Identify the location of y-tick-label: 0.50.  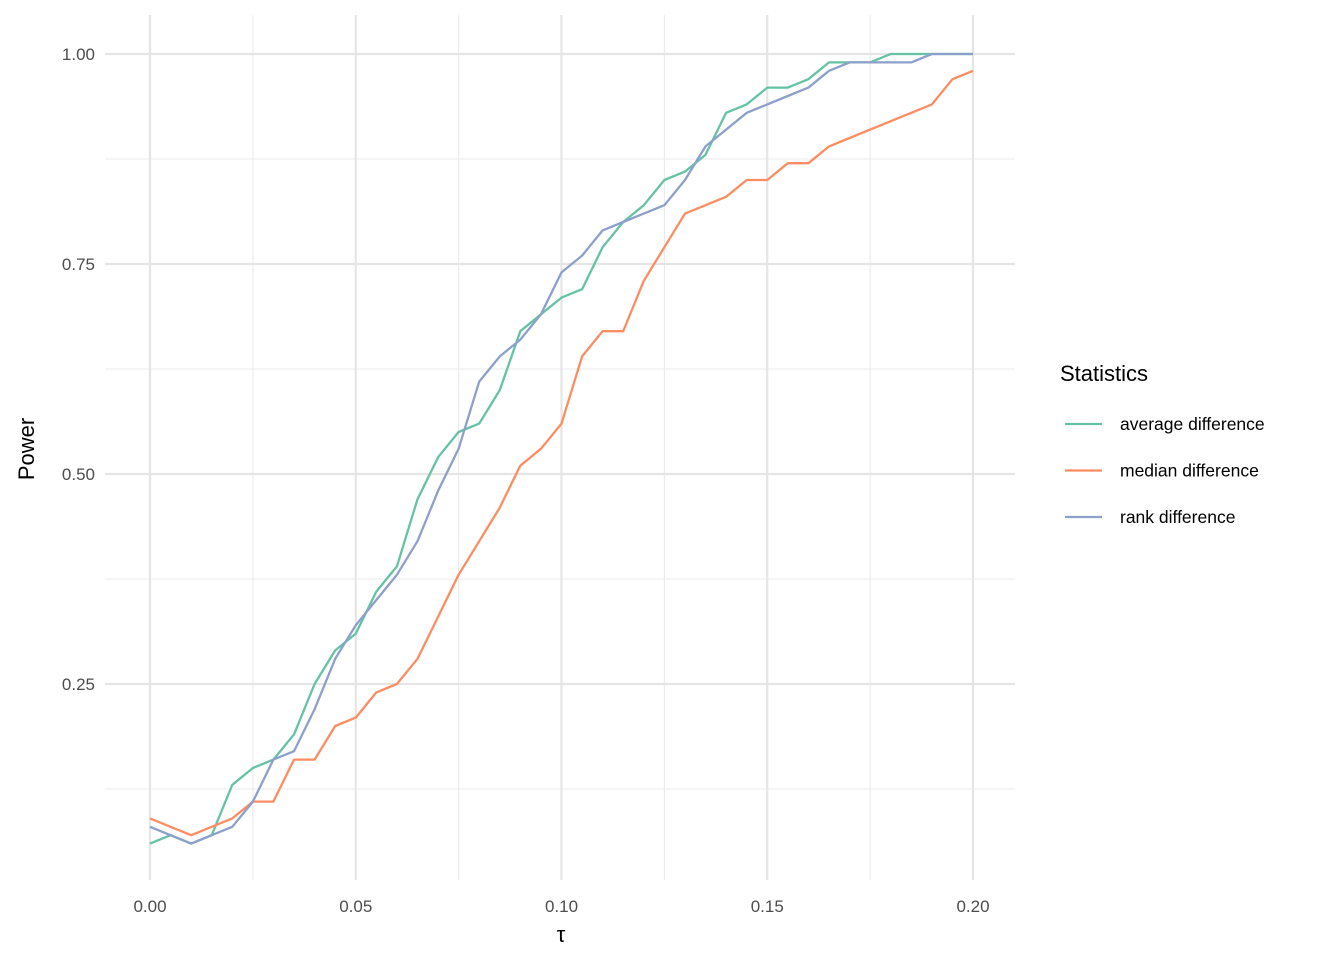
(78, 474).